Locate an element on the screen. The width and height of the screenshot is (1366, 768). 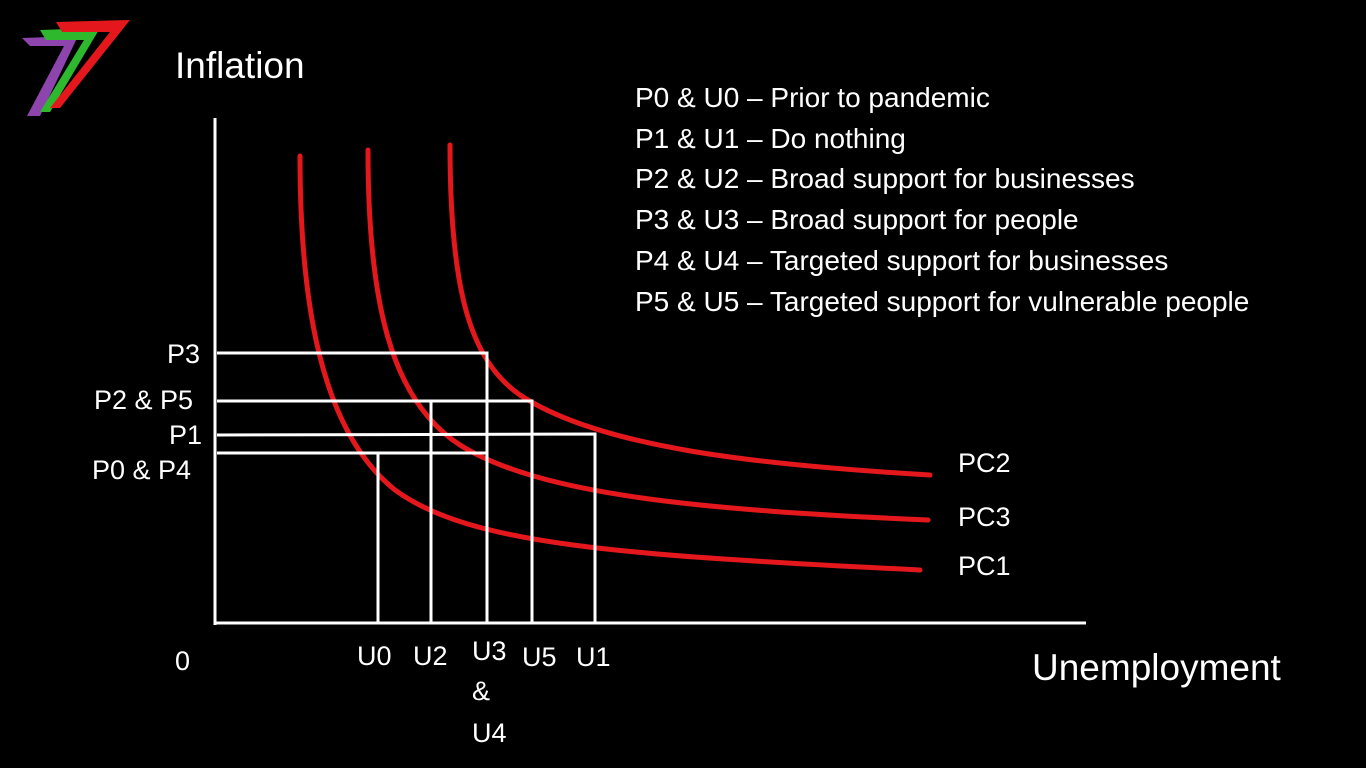
label-p1: P1 is located at coordinates (185, 435).